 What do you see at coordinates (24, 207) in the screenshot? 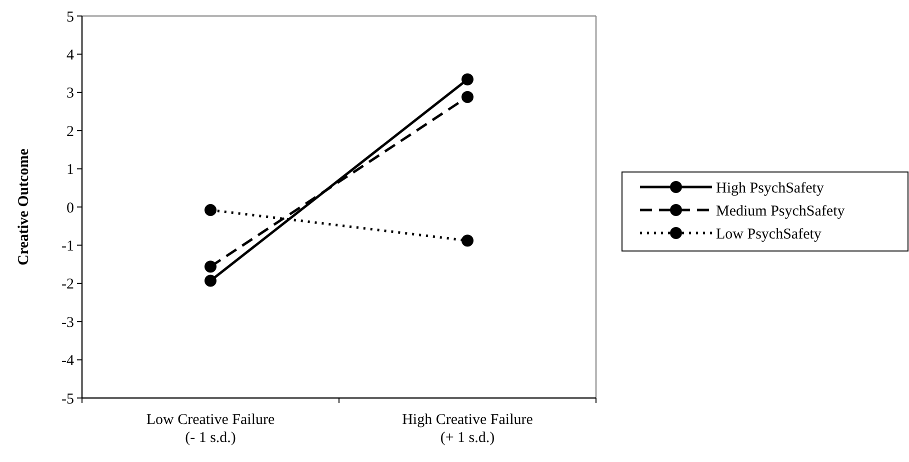
I see `y-axis-title: Creative Outcome` at bounding box center [24, 207].